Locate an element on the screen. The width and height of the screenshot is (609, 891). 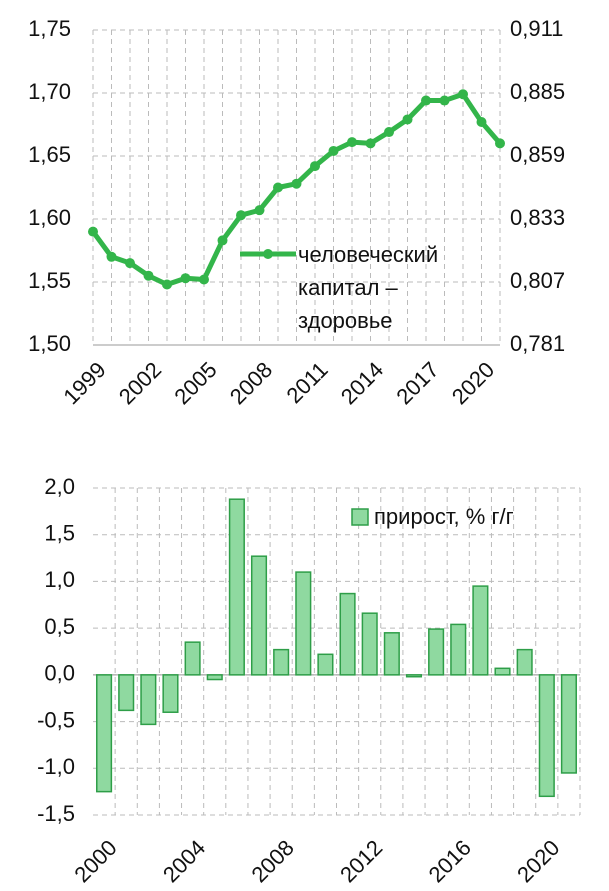
legend-label: прирост, % г/г is located at coordinates (444, 516).